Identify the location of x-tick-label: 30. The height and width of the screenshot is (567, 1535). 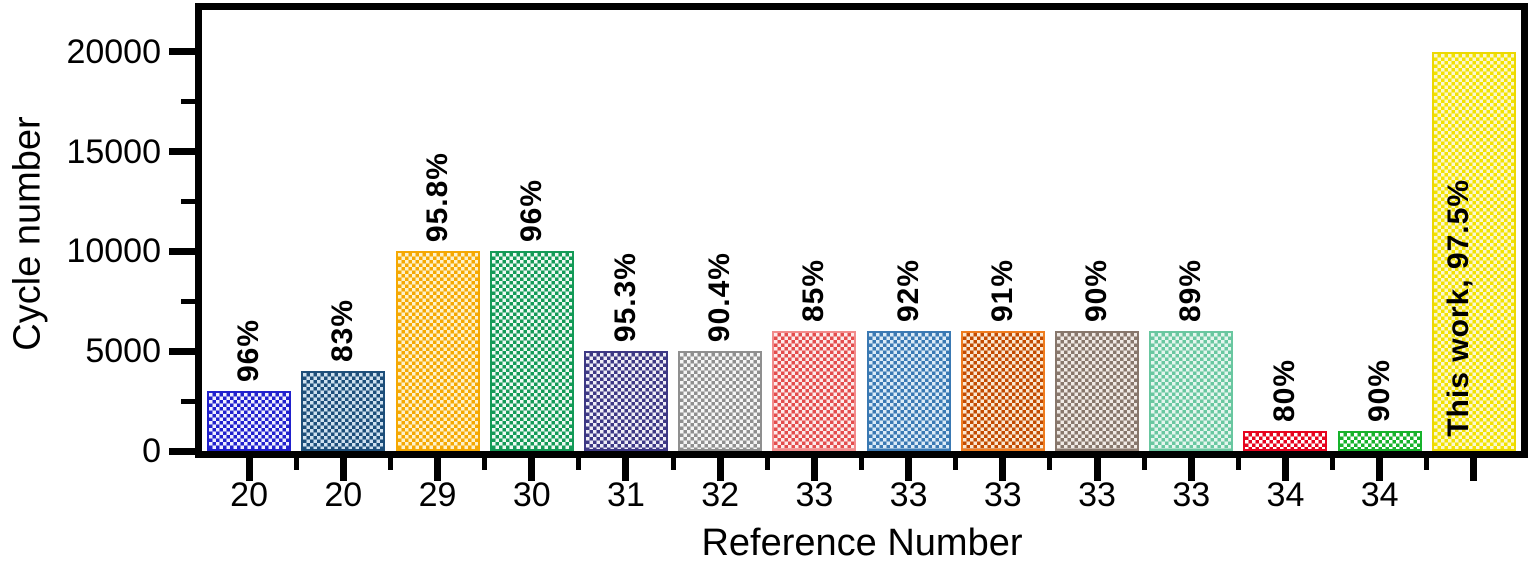
(531, 495).